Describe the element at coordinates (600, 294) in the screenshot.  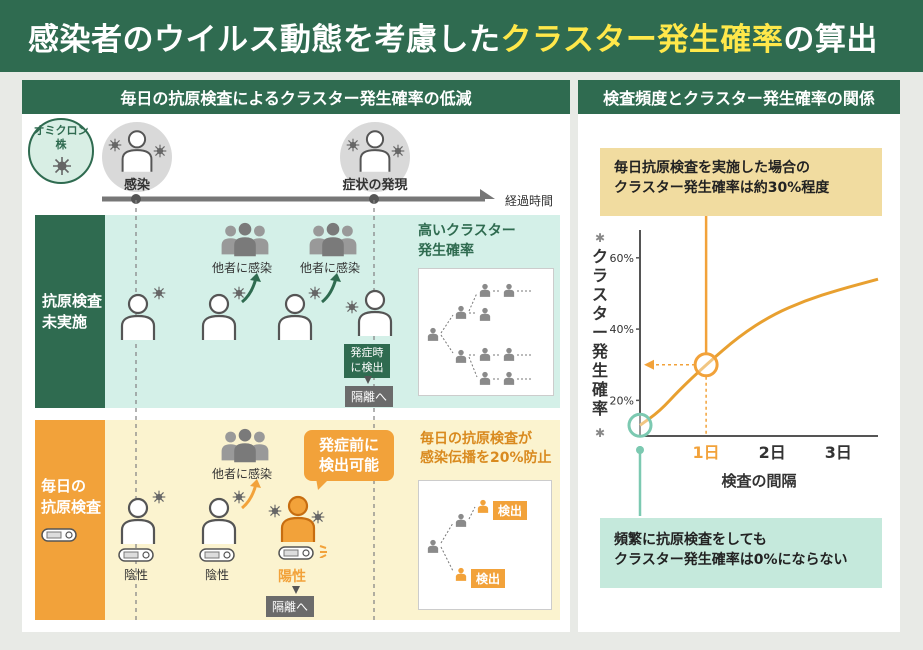
I see `y-axis-label-char: ス` at that location.